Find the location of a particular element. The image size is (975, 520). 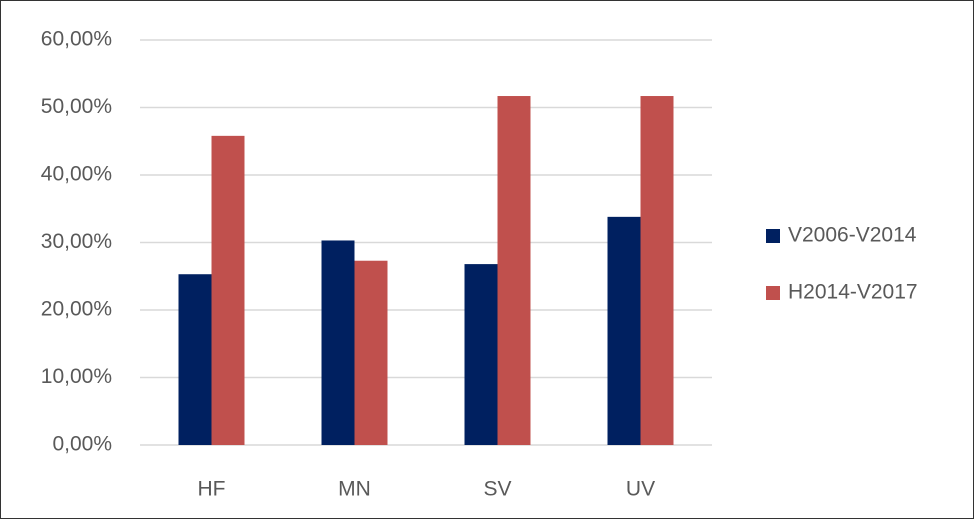

x-tick-label: HF is located at coordinates (212, 489).